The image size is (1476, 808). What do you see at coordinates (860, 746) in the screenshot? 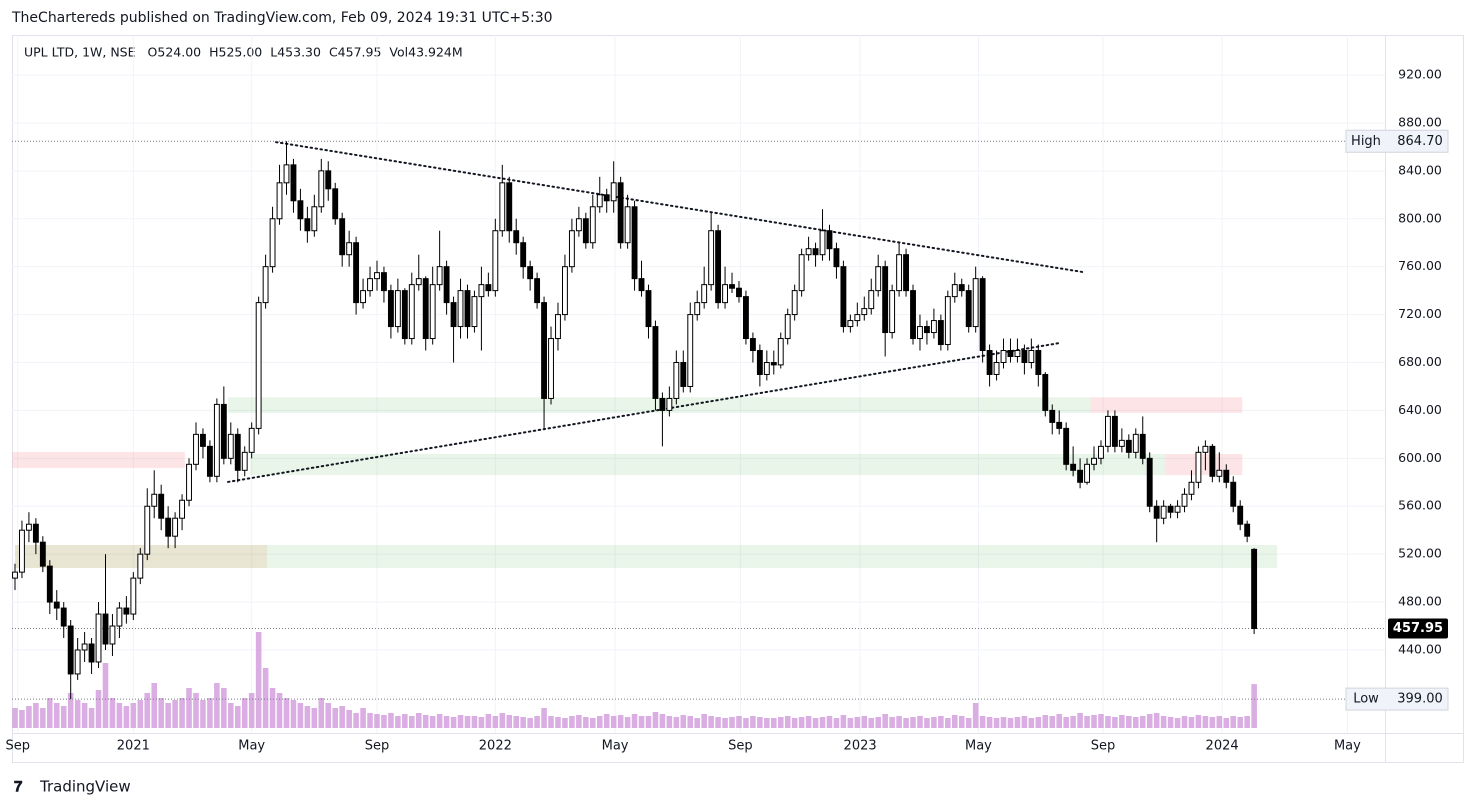
I see `x-tick-label: 2023` at bounding box center [860, 746].